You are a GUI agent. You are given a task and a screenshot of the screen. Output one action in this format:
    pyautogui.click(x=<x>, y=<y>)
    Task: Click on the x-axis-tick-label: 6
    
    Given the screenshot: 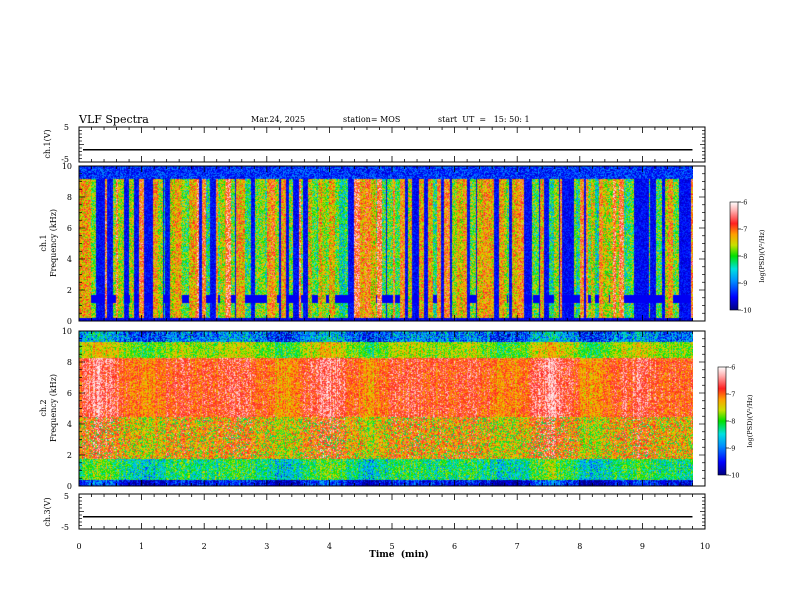 What is the action you would take?
    pyautogui.click(x=454, y=546)
    